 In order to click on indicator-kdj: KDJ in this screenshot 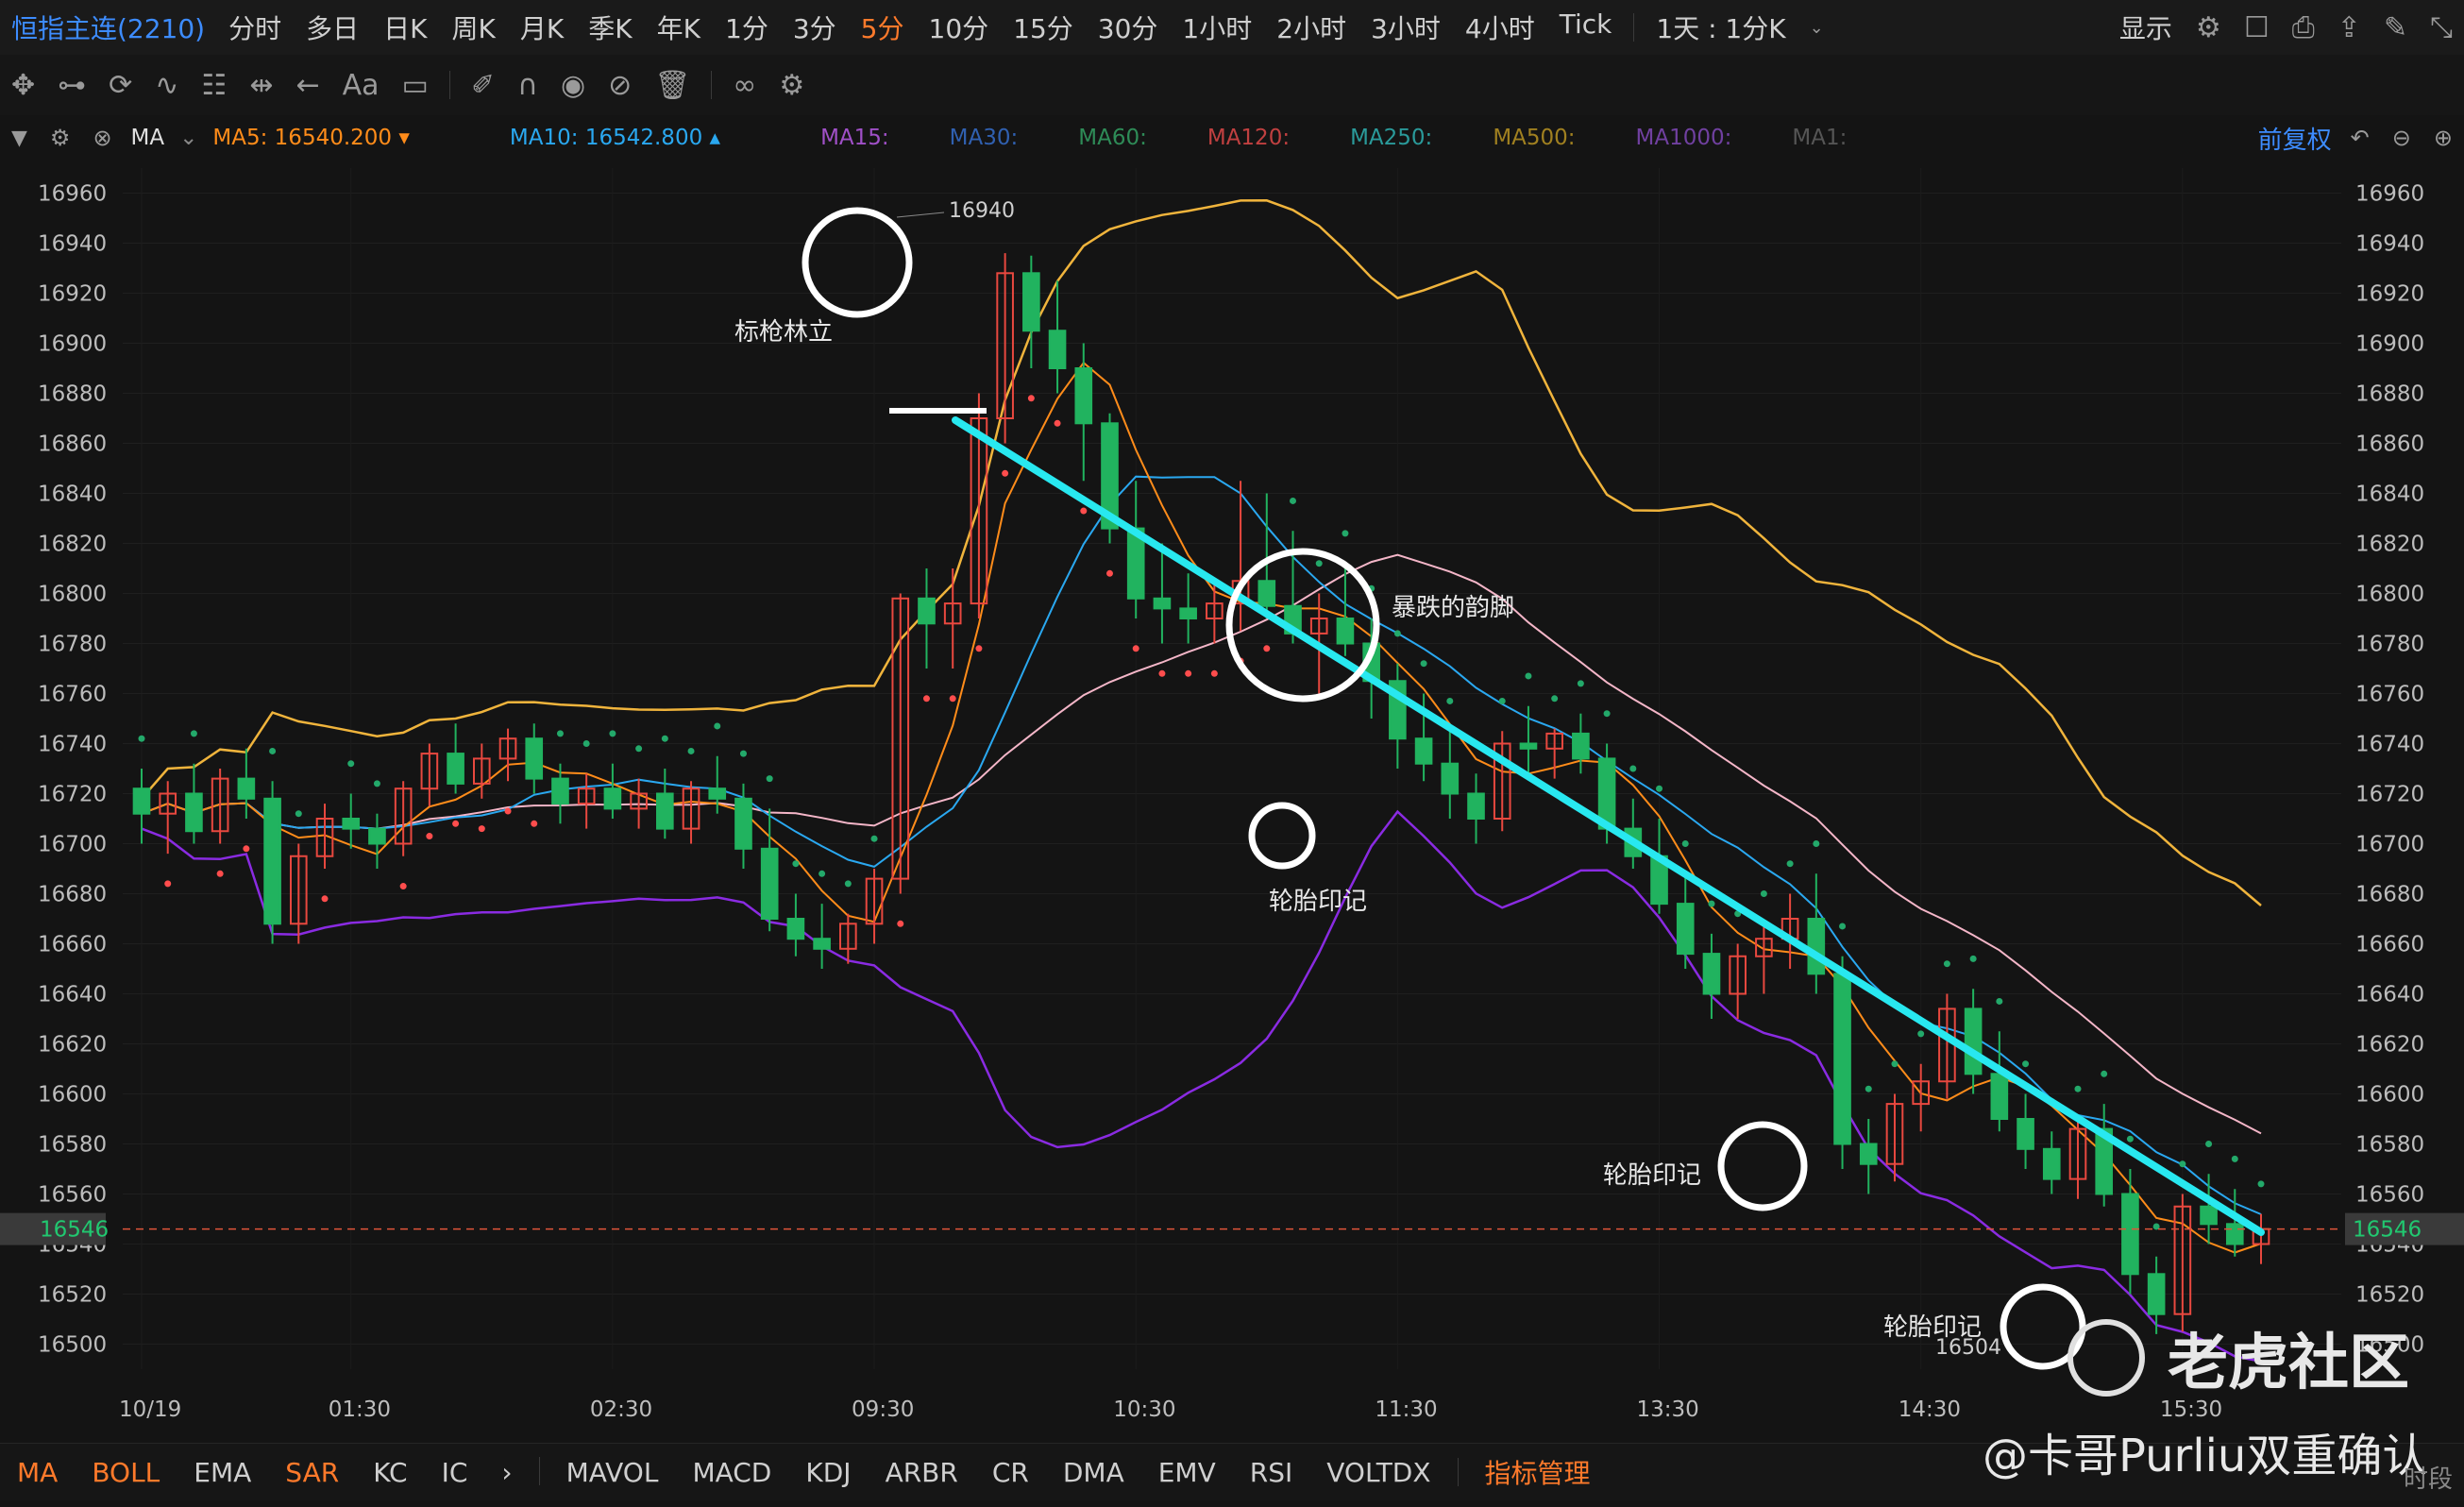, I will do `click(828, 1472)`.